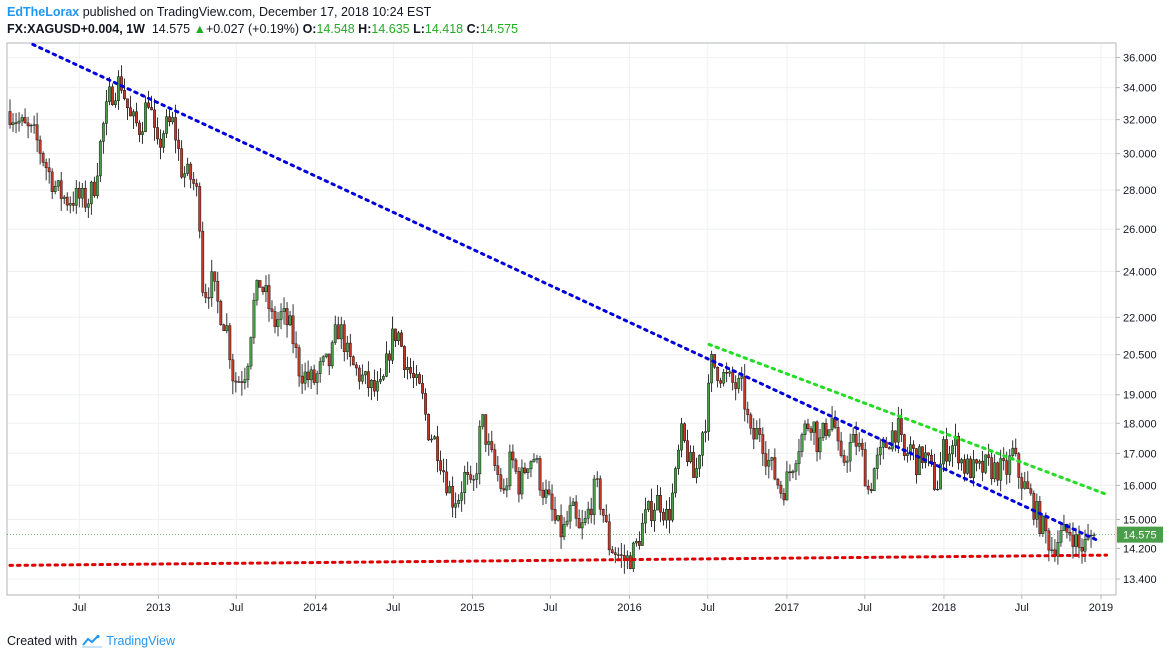  Describe the element at coordinates (908, 419) in the screenshot. I see `trendline-green` at that location.